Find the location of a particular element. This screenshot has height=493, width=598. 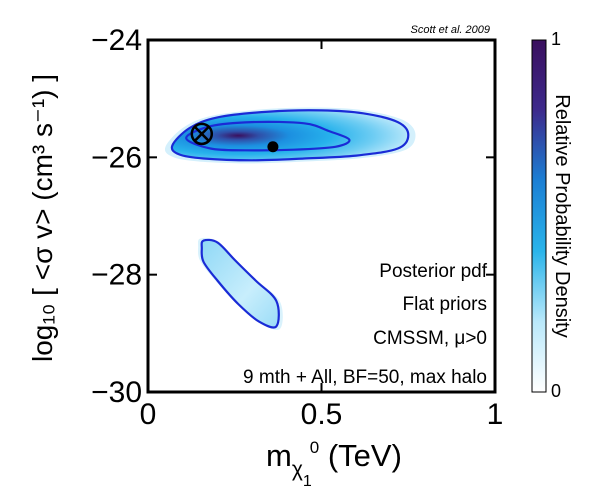

x-axis-label-main: m is located at coordinates (279, 455).